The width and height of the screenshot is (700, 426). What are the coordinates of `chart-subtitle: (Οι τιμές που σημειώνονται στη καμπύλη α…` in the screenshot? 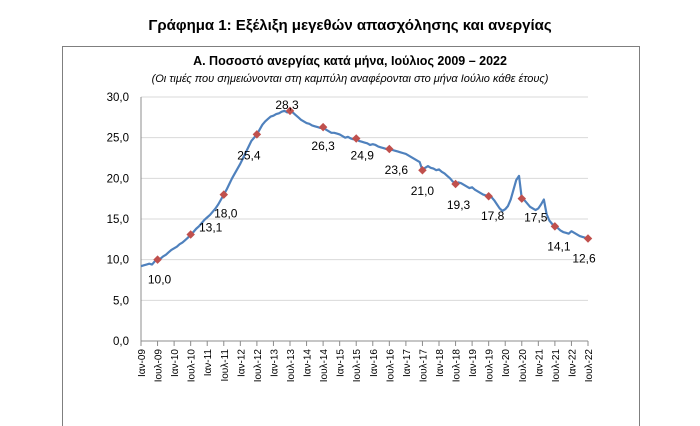 It's located at (350, 79).